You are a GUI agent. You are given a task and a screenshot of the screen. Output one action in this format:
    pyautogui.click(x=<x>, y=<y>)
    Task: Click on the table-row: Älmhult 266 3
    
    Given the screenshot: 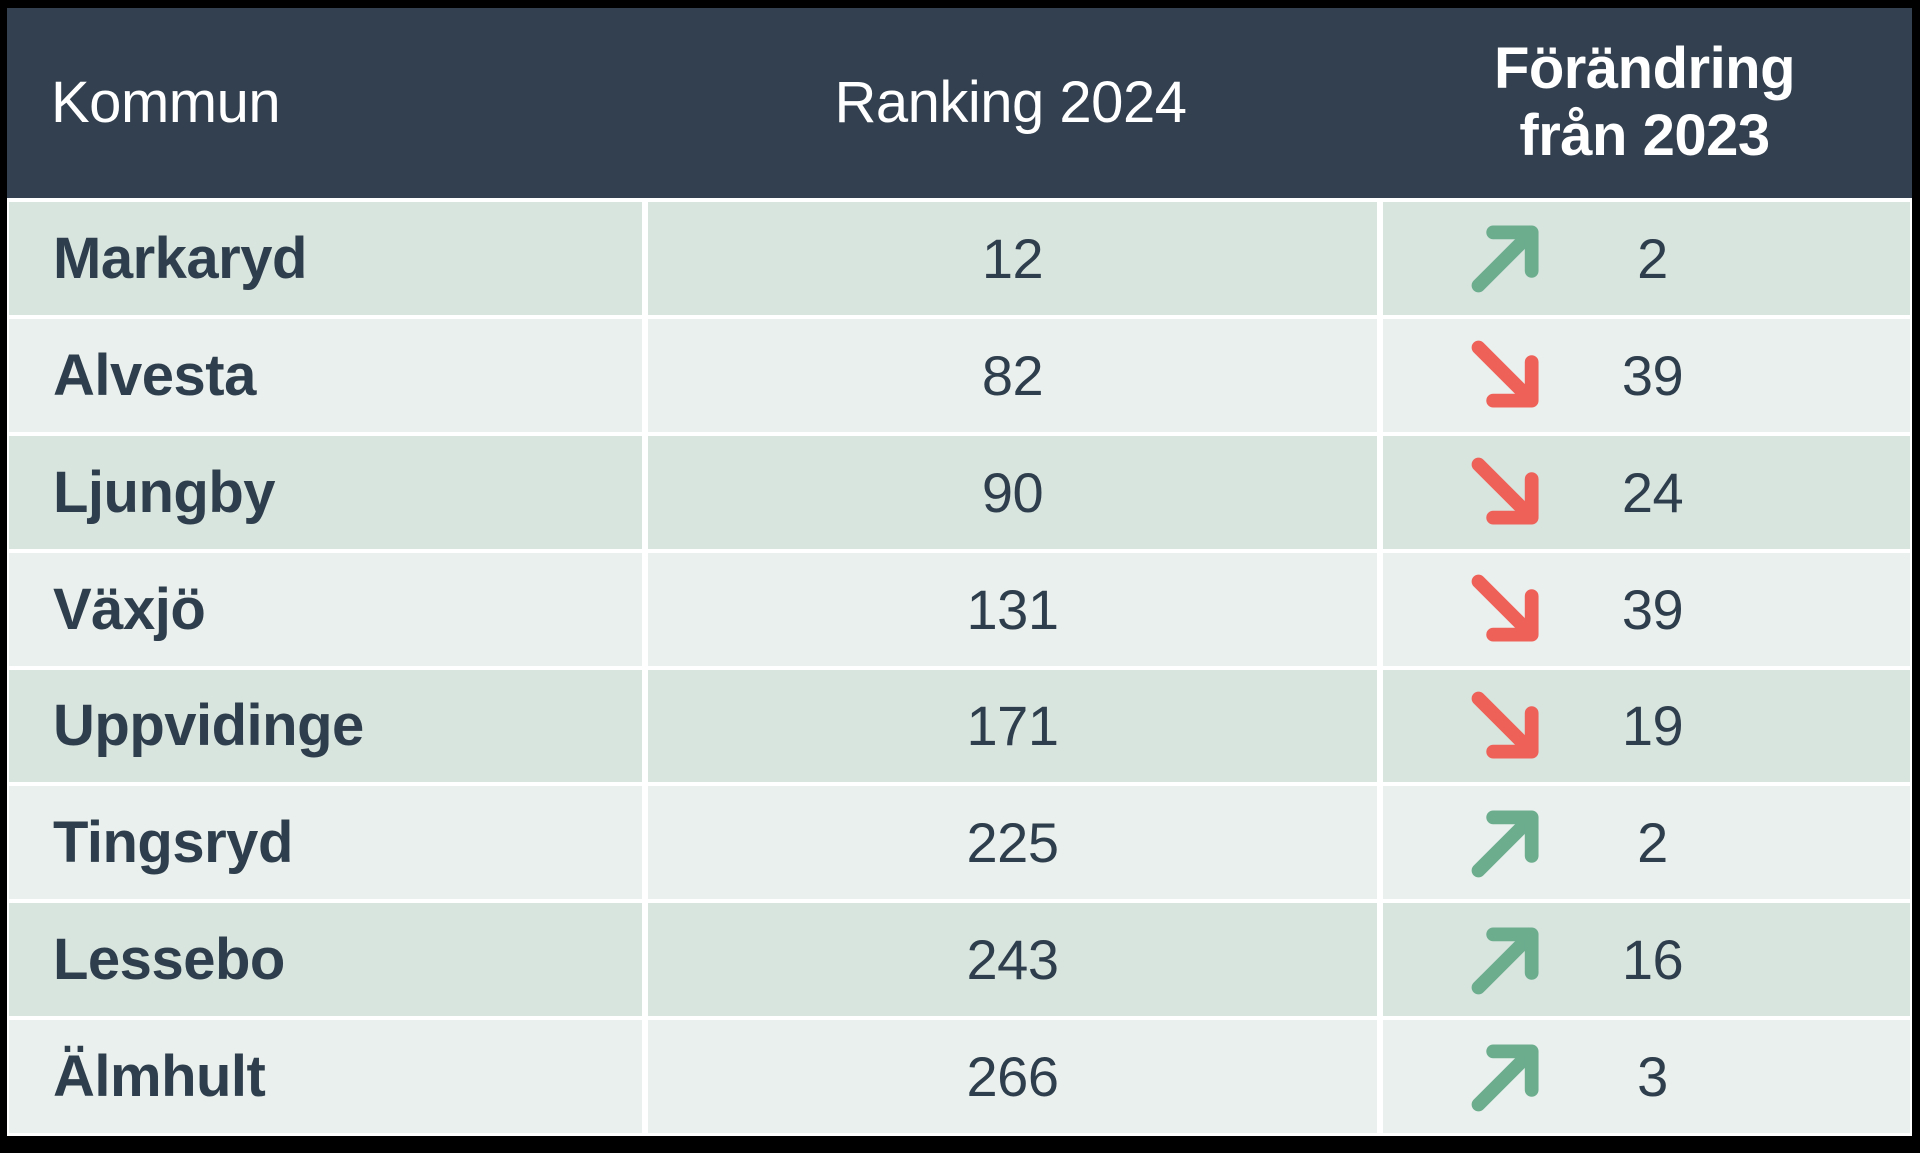 What is the action you would take?
    pyautogui.click(x=959, y=1076)
    